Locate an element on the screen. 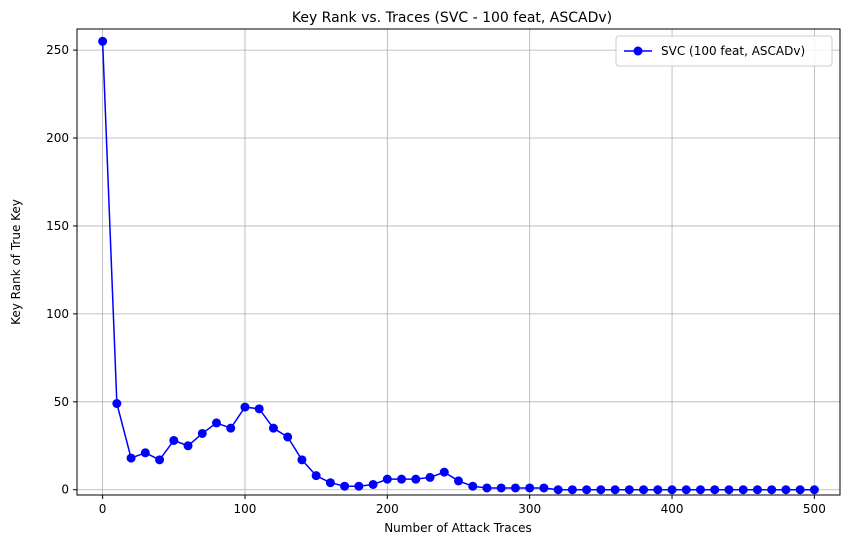 The image size is (850, 545). x-tick-label: 400 is located at coordinates (672, 509).